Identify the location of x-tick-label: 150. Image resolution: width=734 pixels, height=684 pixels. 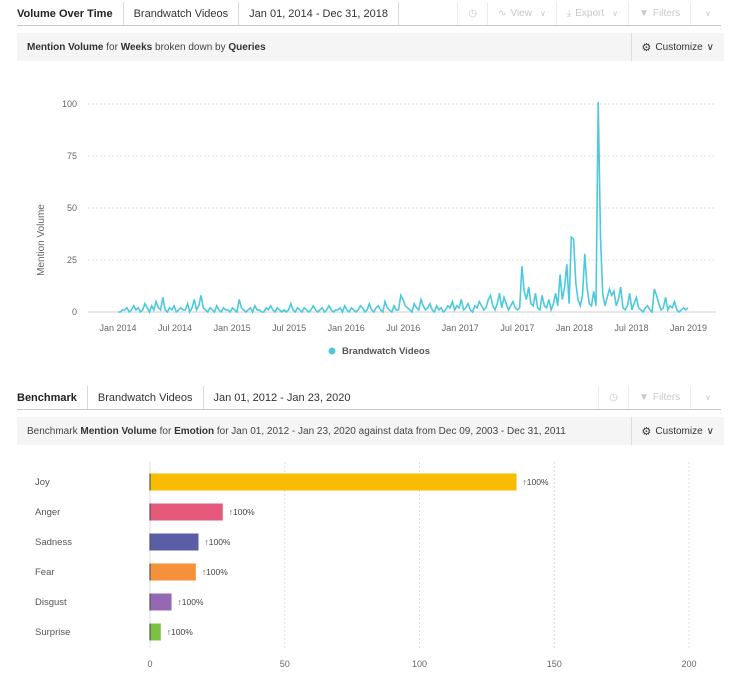
(554, 664).